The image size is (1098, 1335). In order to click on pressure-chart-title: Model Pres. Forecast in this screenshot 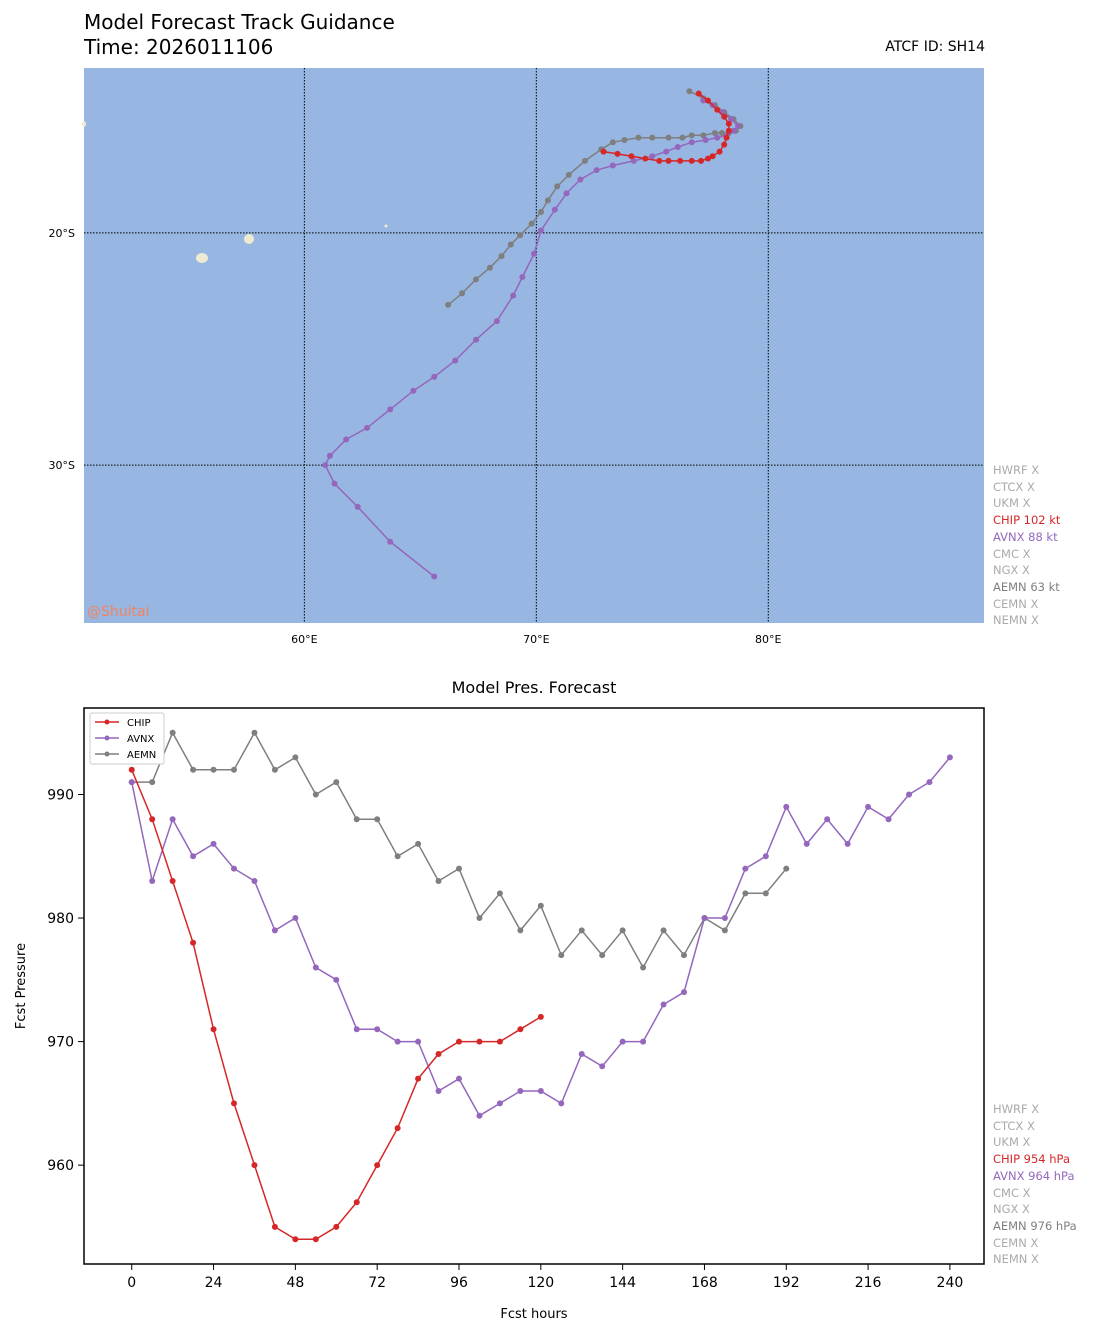, I will do `click(534, 687)`.